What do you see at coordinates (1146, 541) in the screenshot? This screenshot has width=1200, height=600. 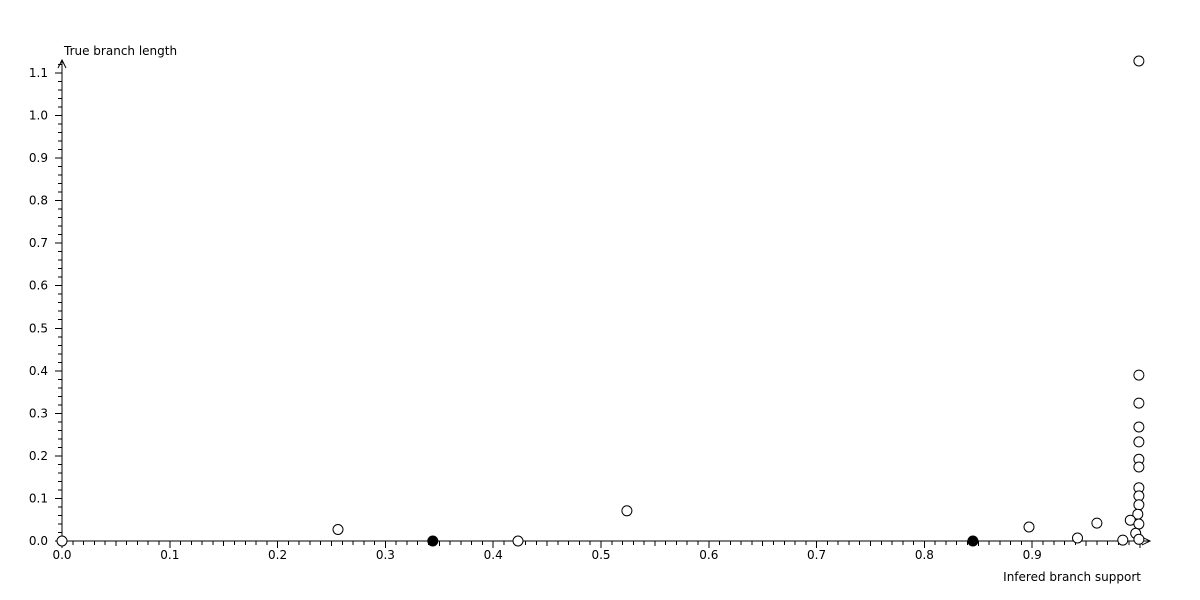 I see `x-axis-arrow-icon` at bounding box center [1146, 541].